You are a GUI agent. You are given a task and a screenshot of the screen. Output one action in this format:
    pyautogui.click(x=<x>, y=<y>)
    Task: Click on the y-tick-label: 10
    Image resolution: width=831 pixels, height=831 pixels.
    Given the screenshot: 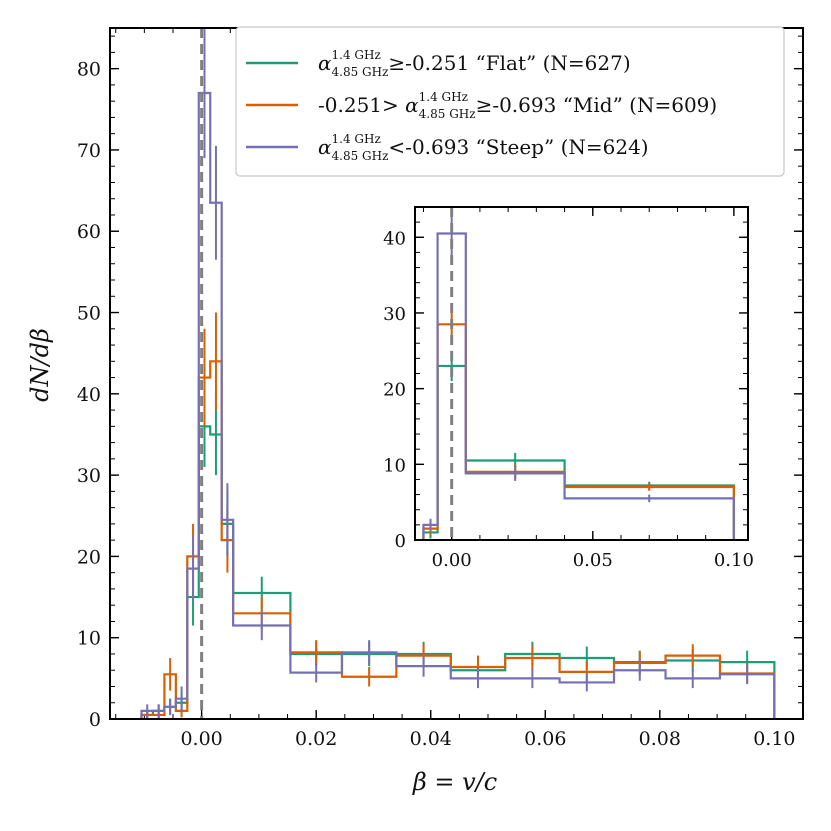 What is the action you would take?
    pyautogui.click(x=89, y=639)
    